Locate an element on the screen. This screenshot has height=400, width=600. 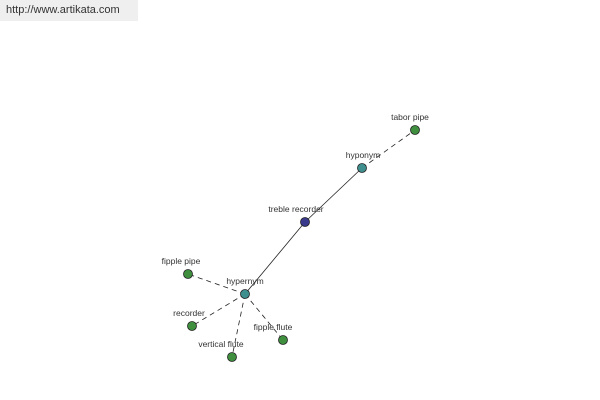
node-label: fipple flute is located at coordinates (273, 327).